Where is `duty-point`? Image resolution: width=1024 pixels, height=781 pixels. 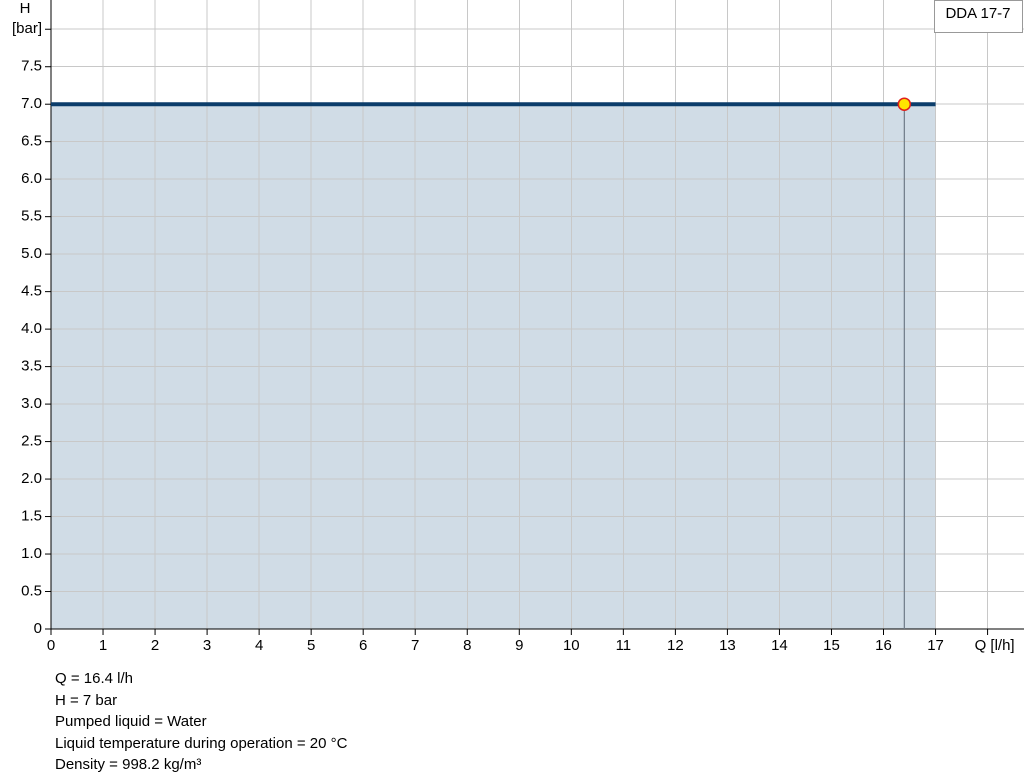 duty-point is located at coordinates (904, 104).